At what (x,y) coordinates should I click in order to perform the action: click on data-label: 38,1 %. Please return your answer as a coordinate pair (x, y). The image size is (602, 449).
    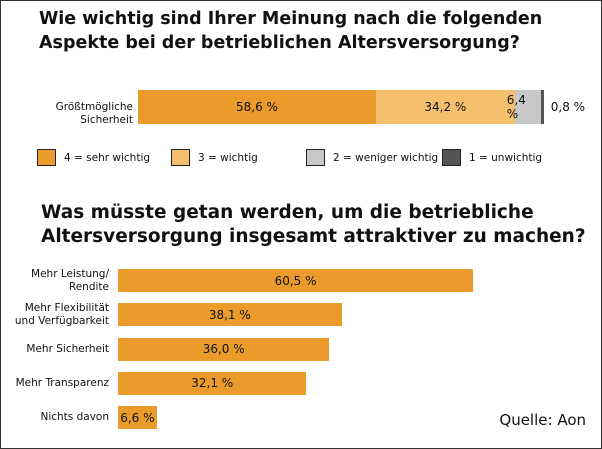
    Looking at the image, I should click on (229, 314).